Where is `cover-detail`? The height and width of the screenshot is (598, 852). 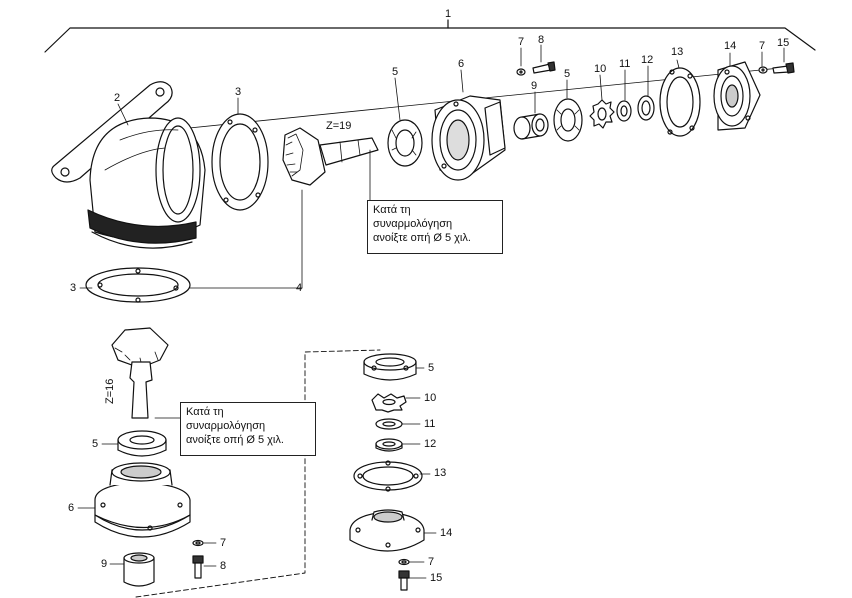
cover-detail is located at coordinates (387, 530).